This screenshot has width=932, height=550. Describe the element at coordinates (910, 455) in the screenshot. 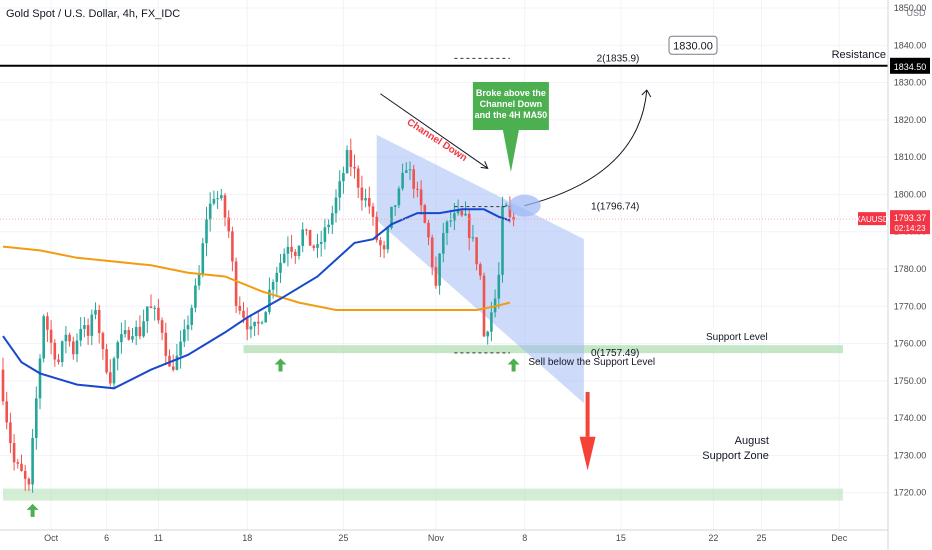

I see `price-tick-label: 1730.00` at that location.